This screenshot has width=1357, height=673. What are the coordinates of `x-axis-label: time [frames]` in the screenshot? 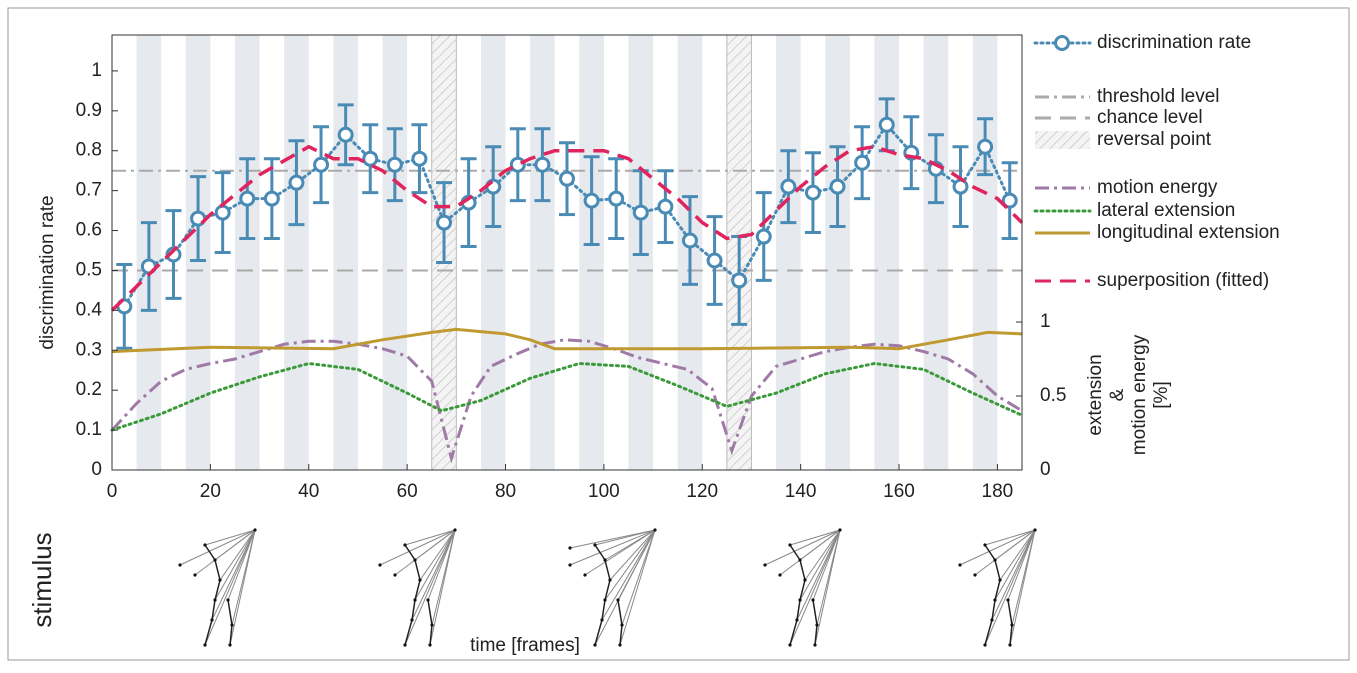 It's located at (525, 645).